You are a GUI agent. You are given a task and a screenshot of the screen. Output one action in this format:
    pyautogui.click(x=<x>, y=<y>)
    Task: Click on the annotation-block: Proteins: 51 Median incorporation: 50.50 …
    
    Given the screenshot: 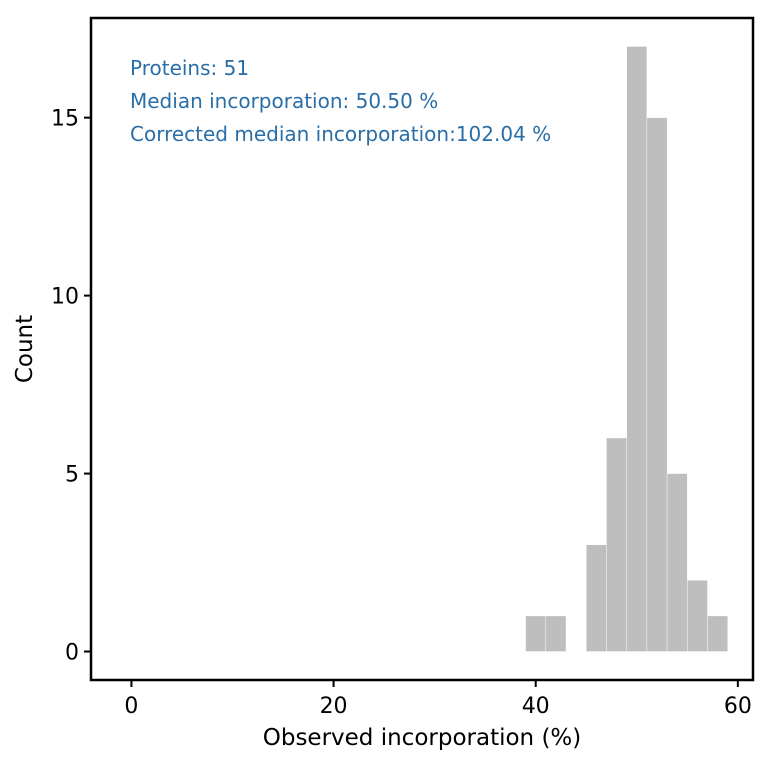 What is the action you would take?
    pyautogui.click(x=340, y=101)
    